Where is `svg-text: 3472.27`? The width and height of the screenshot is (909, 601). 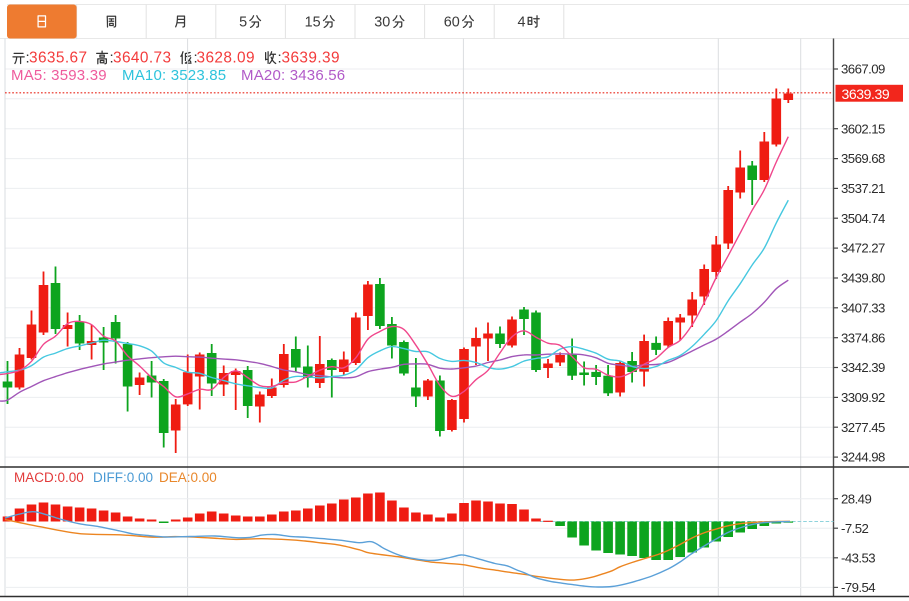
svg-text: 3472.27 is located at coordinates (863, 248).